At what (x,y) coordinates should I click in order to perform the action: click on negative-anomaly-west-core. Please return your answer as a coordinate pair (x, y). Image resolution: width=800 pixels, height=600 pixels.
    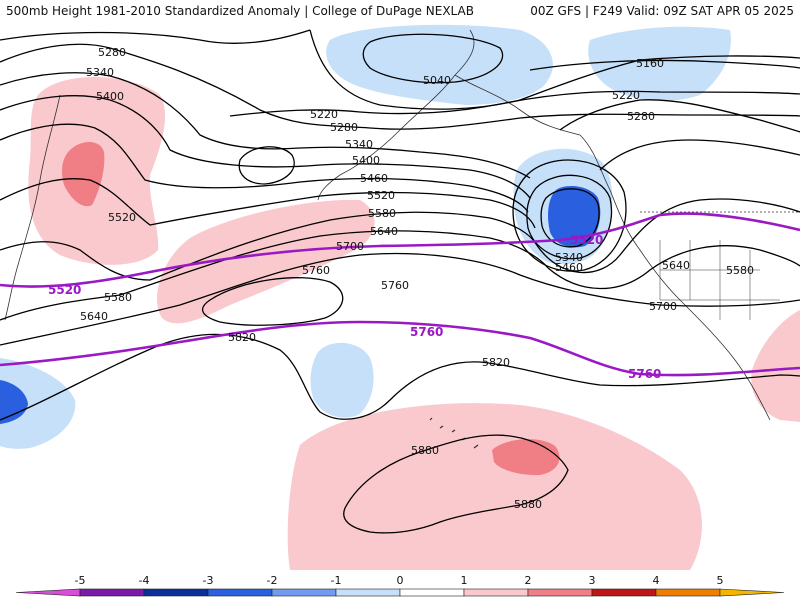
    Looking at the image, I should click on (14, 402).